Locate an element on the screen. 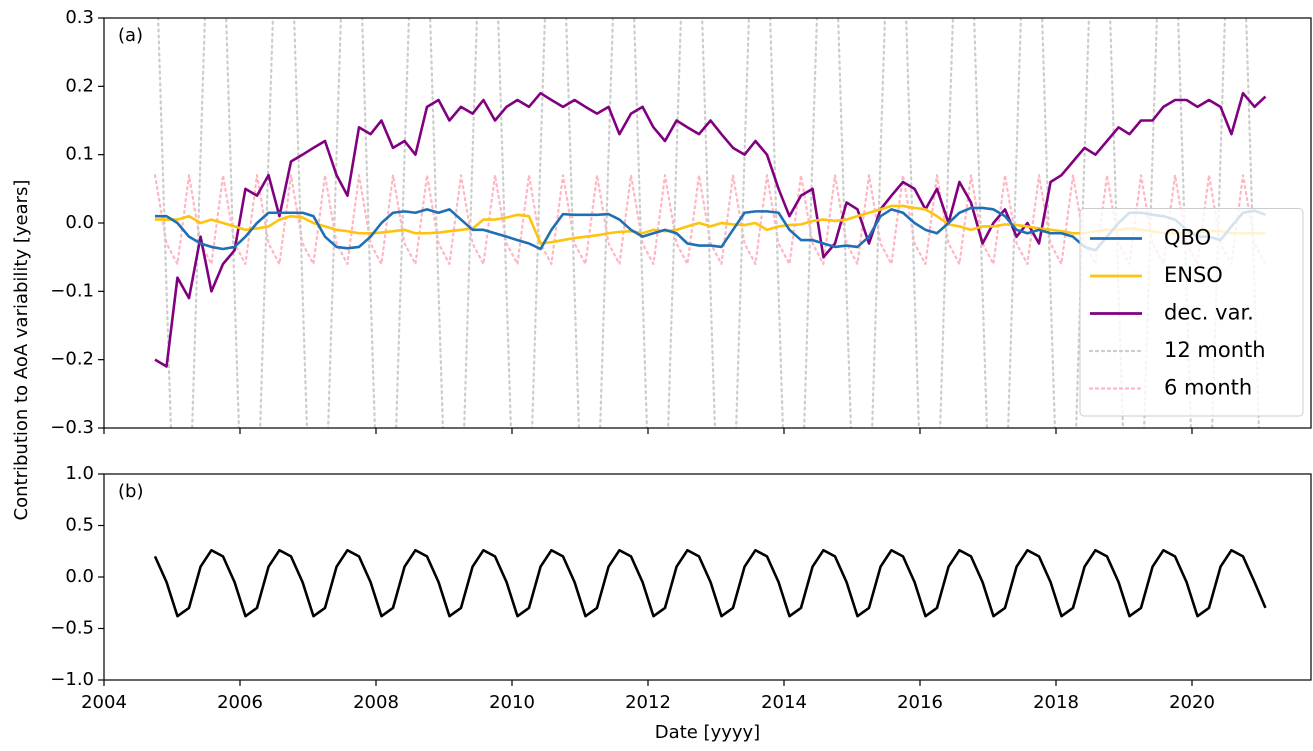 This screenshot has width=1313, height=751. y-tick-label: 0.2 is located at coordinates (79, 85).